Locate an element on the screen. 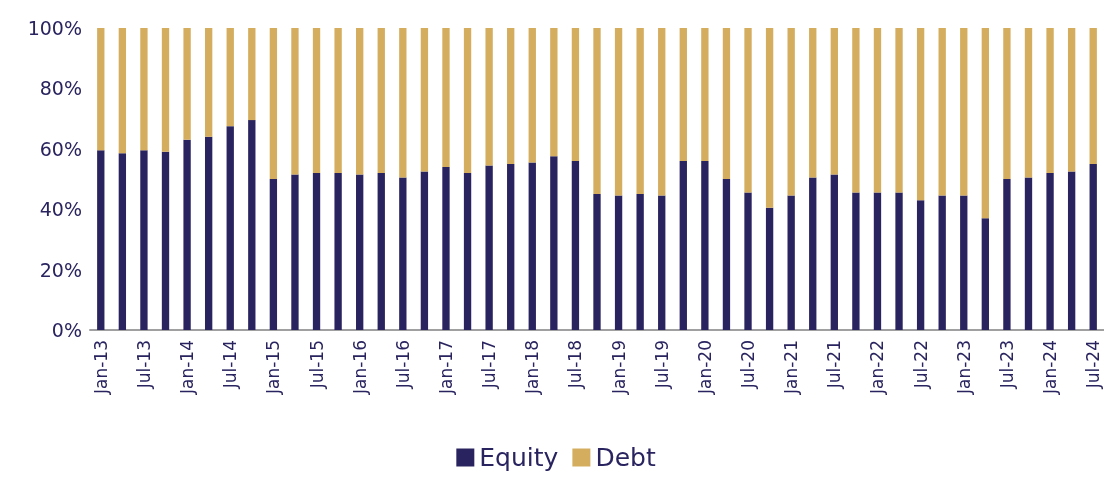 This screenshot has width=1112, height=483. y-tick-label: 40% is located at coordinates (60, 209).